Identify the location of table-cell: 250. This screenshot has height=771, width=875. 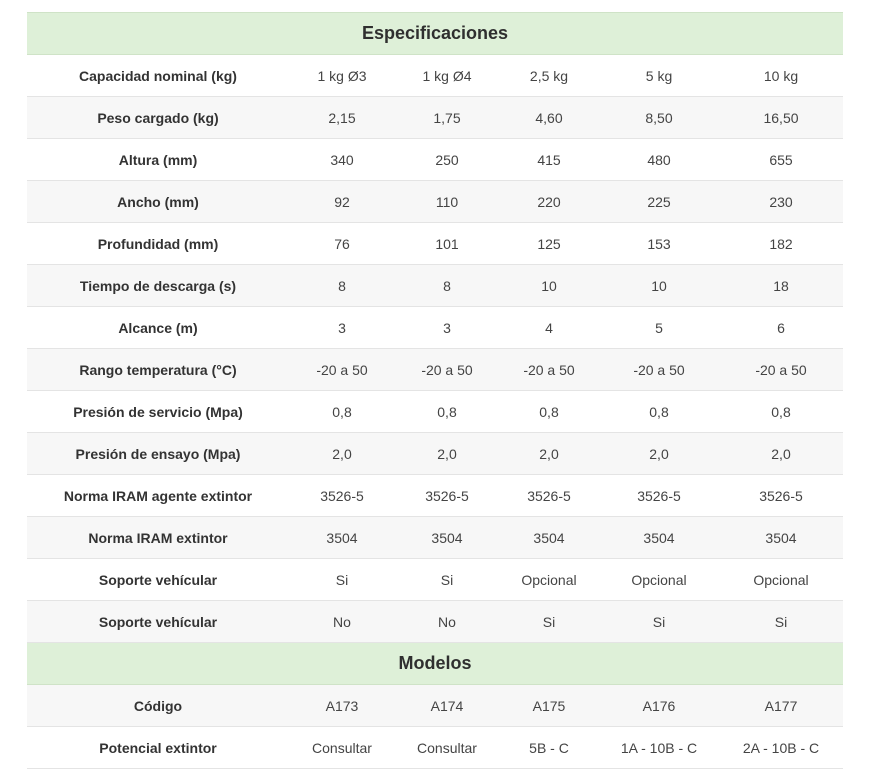
(447, 159).